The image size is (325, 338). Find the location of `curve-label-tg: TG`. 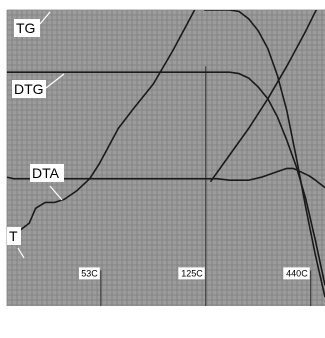

curve-label-tg: TG is located at coordinates (25, 28).